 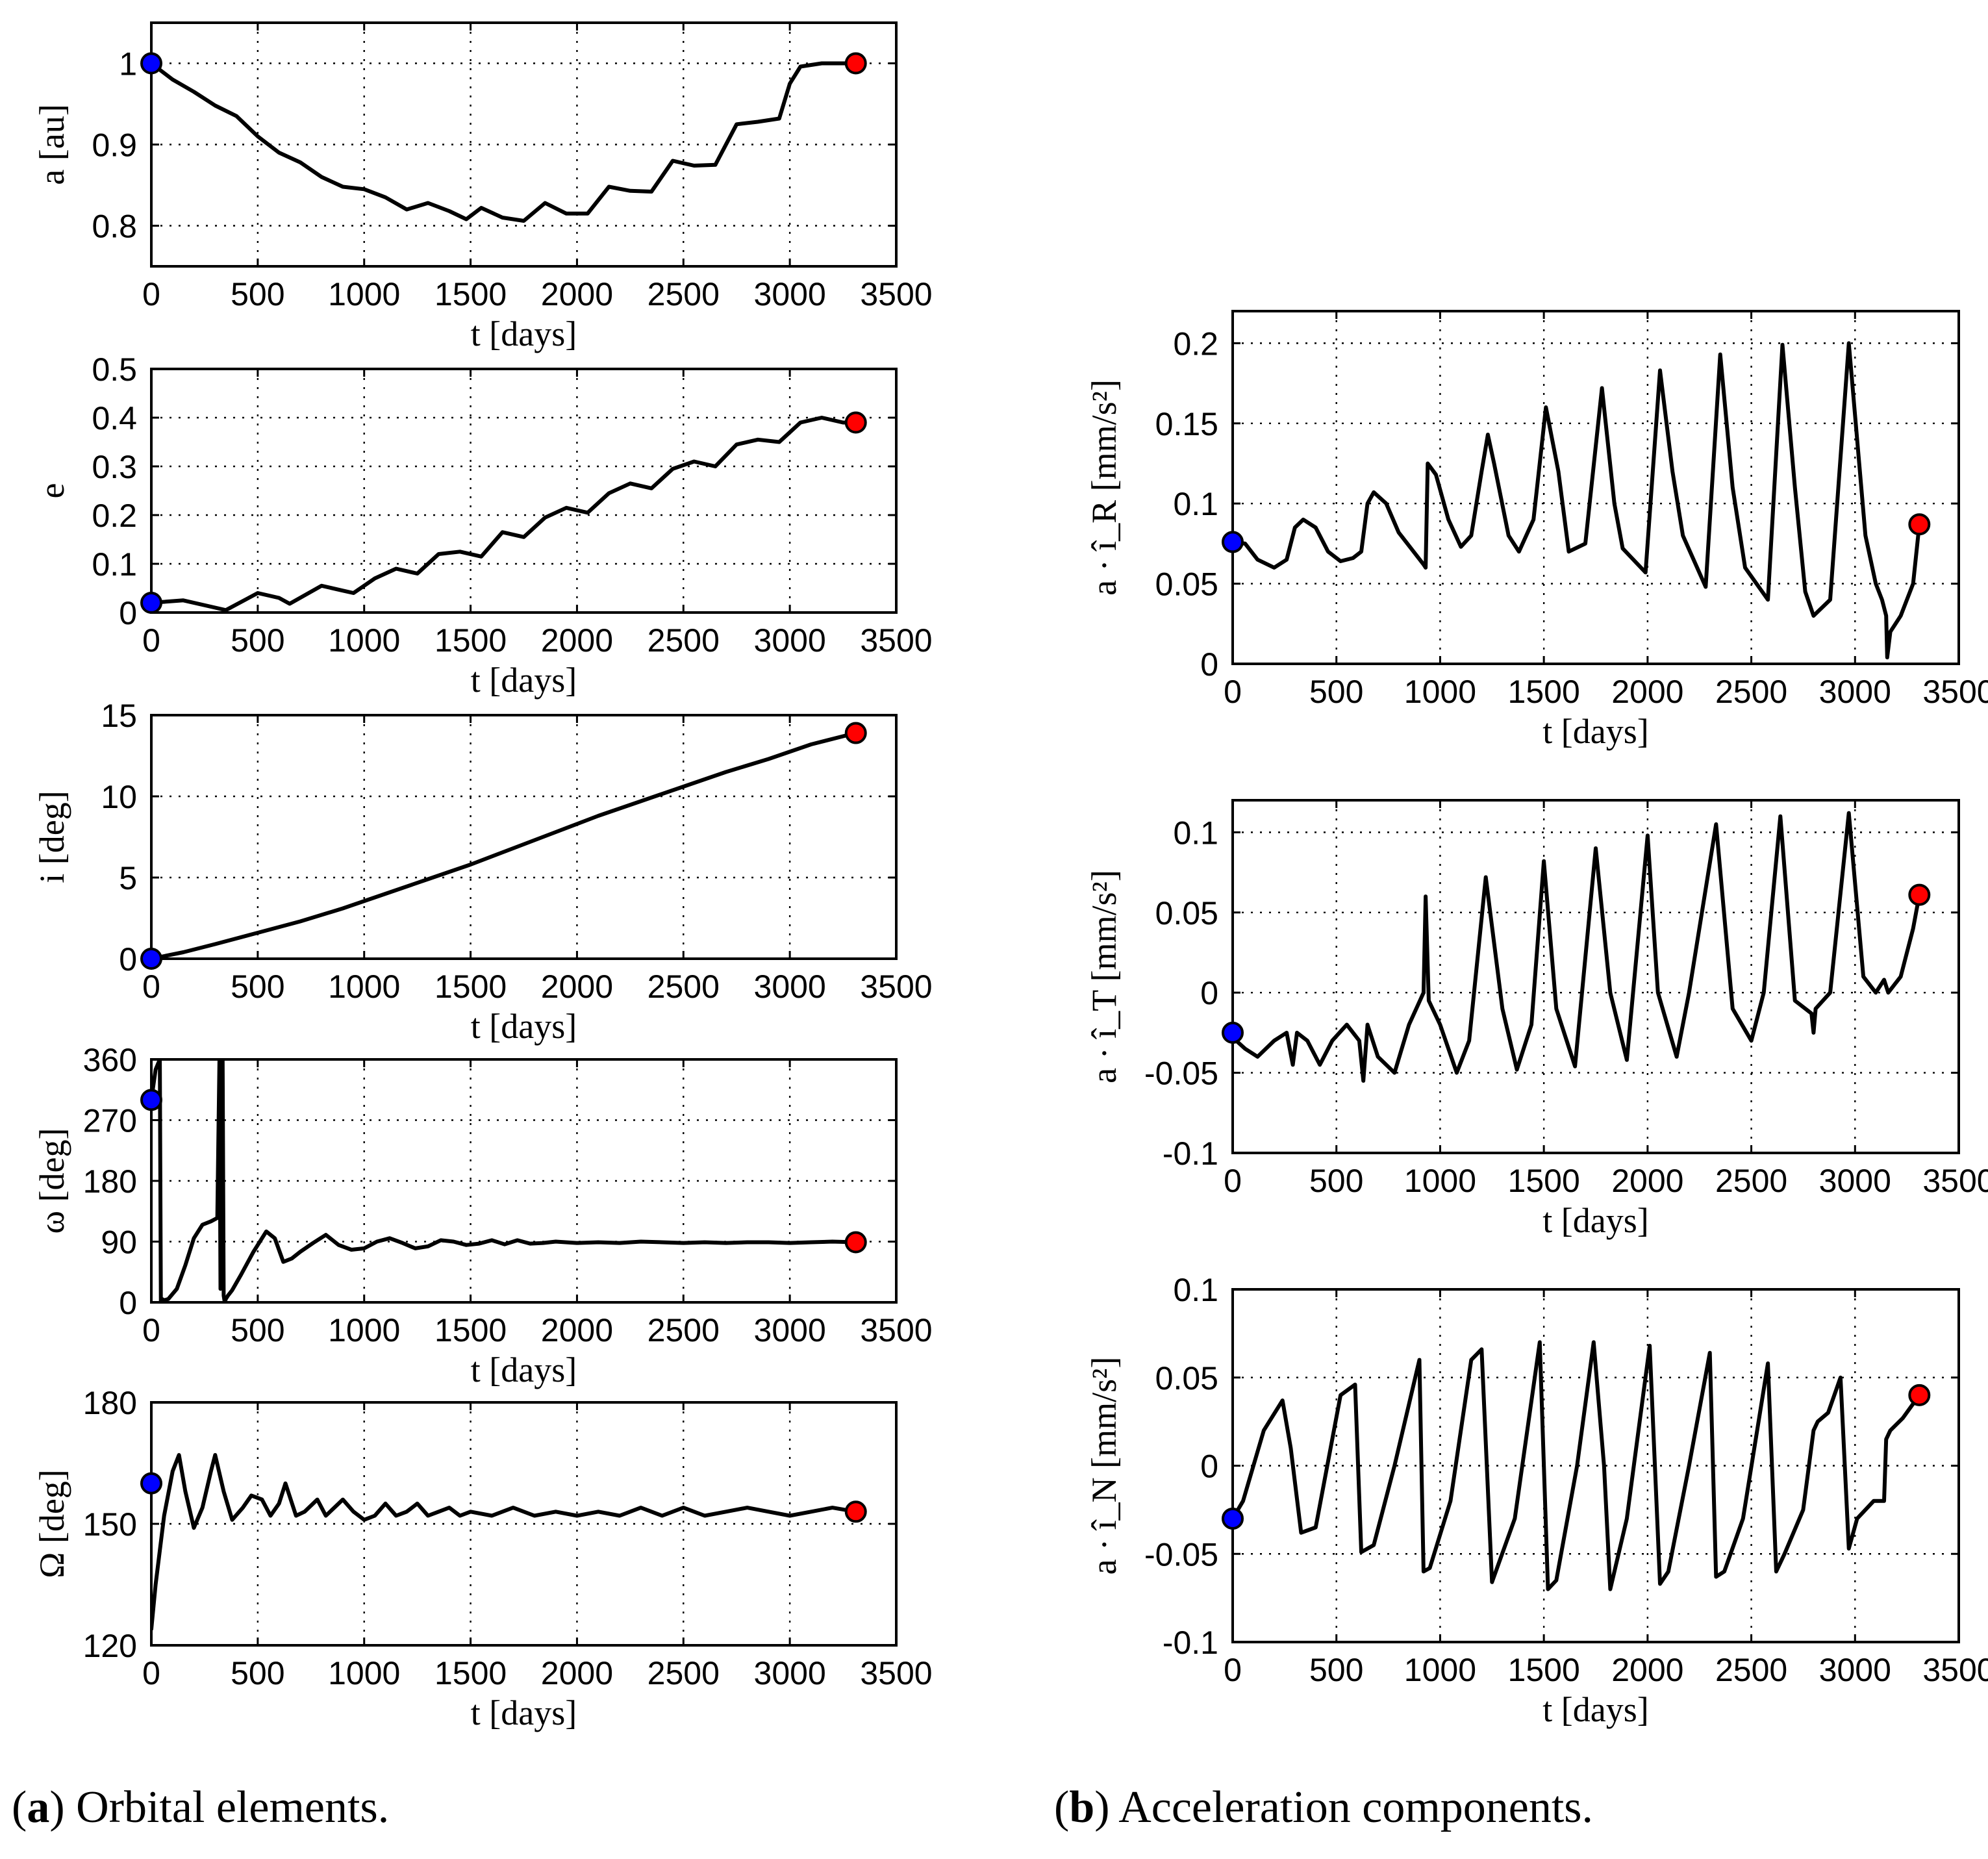 What do you see at coordinates (1577, 500) in the screenshot?
I see `series-line-accR` at bounding box center [1577, 500].